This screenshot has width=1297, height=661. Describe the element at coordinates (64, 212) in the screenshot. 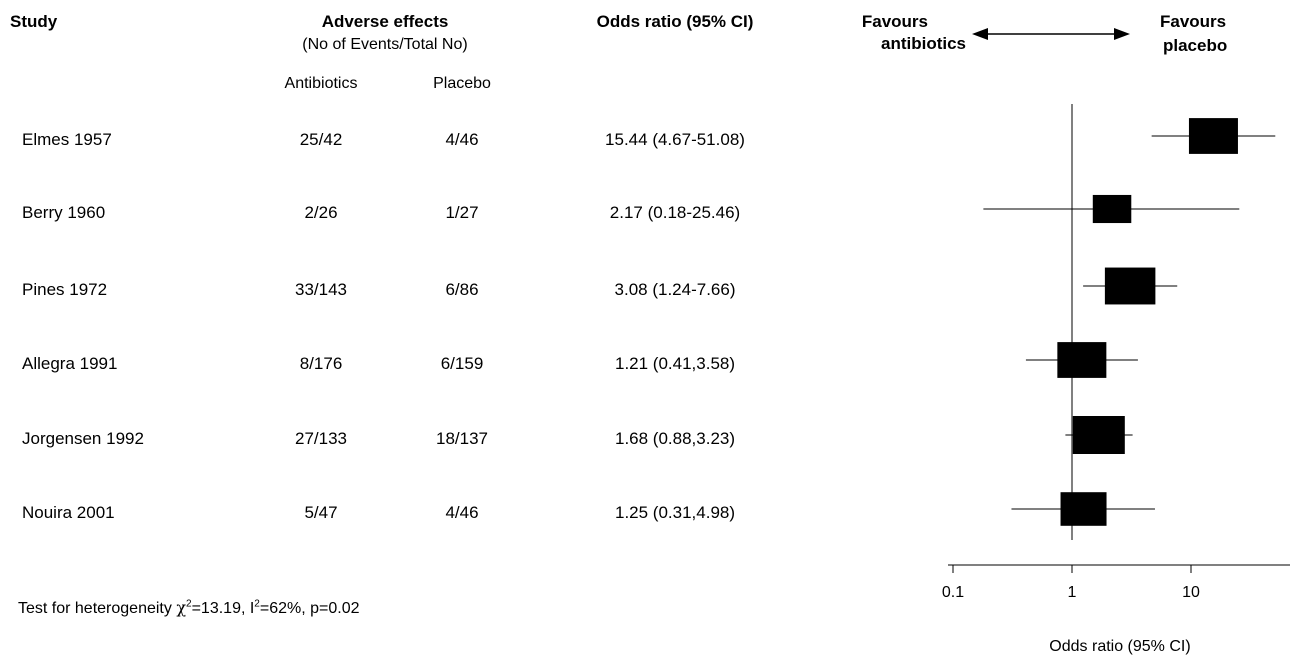

I see `study-name: Berry 1960` at that location.